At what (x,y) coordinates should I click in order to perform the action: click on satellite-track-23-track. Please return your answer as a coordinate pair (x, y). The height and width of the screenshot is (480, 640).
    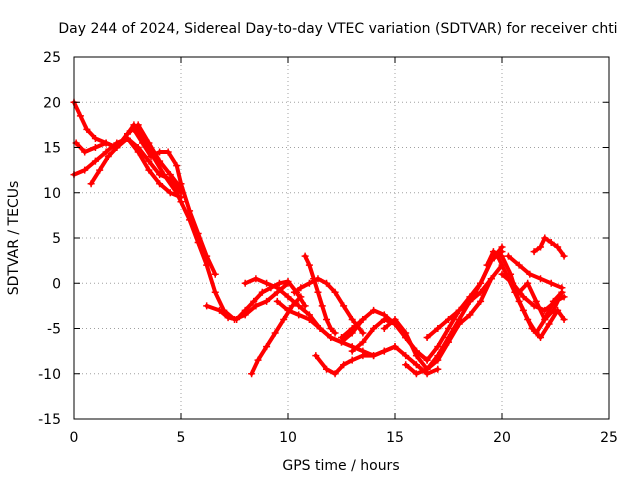
    Looking at the image, I should click on (540, 301).